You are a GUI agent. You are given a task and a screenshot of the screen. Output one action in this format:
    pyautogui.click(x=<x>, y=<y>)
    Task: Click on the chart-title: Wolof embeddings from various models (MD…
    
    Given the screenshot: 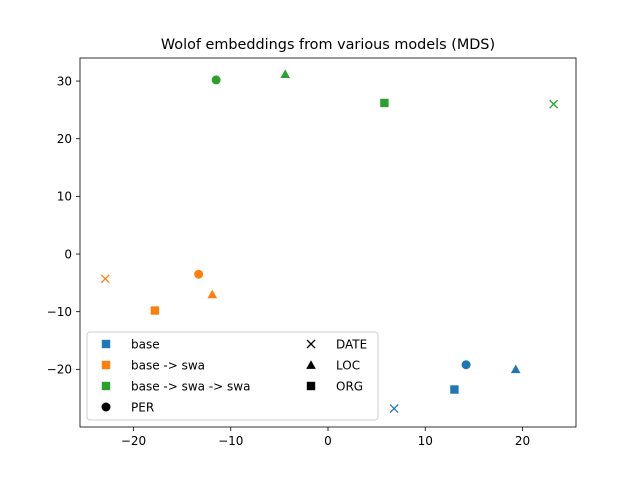 What is the action you would take?
    pyautogui.click(x=328, y=45)
    